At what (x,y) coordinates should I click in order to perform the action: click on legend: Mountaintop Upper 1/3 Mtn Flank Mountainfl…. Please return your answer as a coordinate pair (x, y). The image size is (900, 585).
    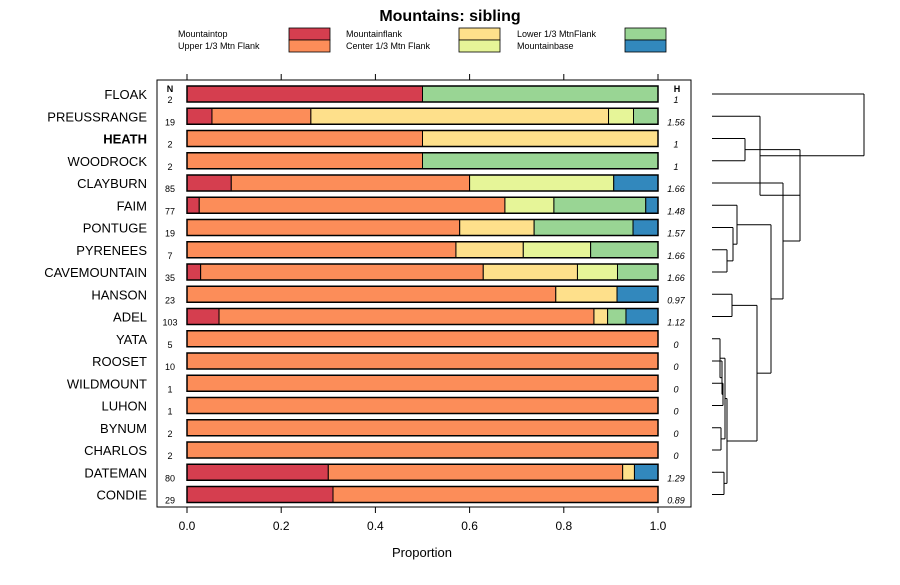
    Looking at the image, I should click on (422, 40).